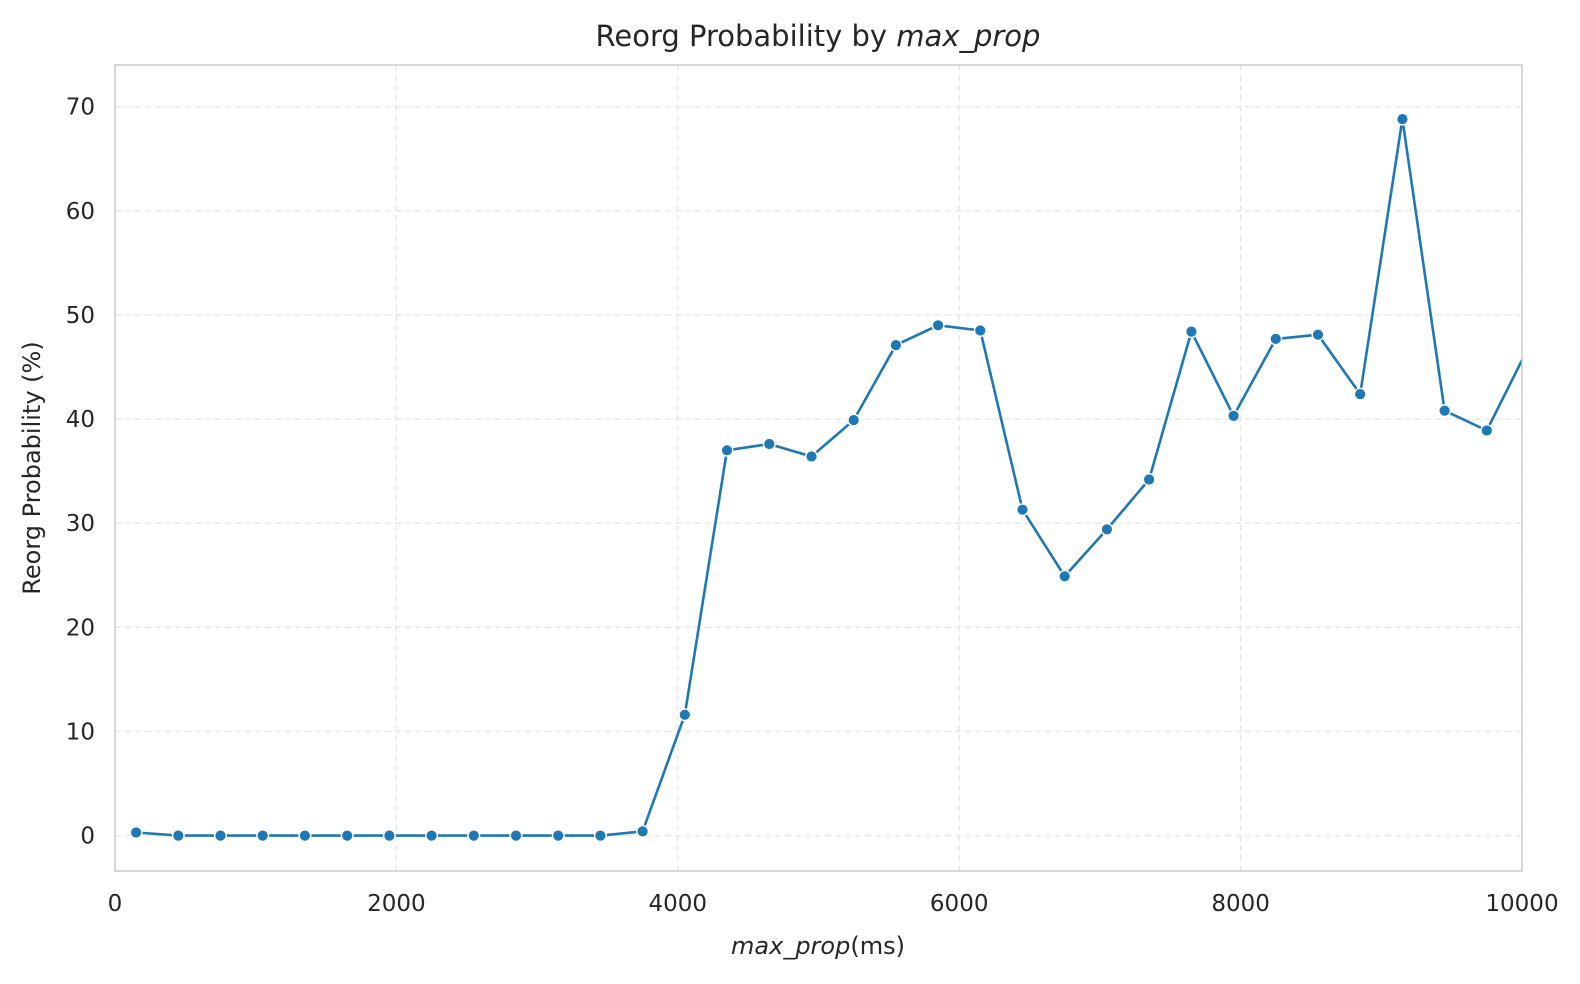 The height and width of the screenshot is (984, 1580). I want to click on x-axis-title: max_prop(ms), so click(818, 946).